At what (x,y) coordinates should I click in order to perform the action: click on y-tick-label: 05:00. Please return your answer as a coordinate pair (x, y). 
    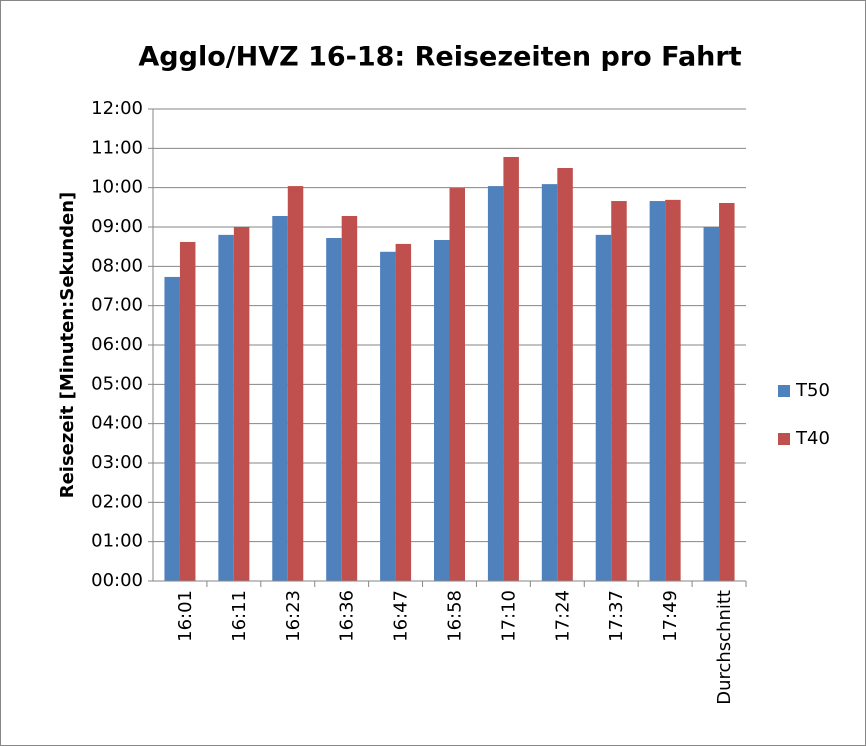
    Looking at the image, I should click on (117, 383).